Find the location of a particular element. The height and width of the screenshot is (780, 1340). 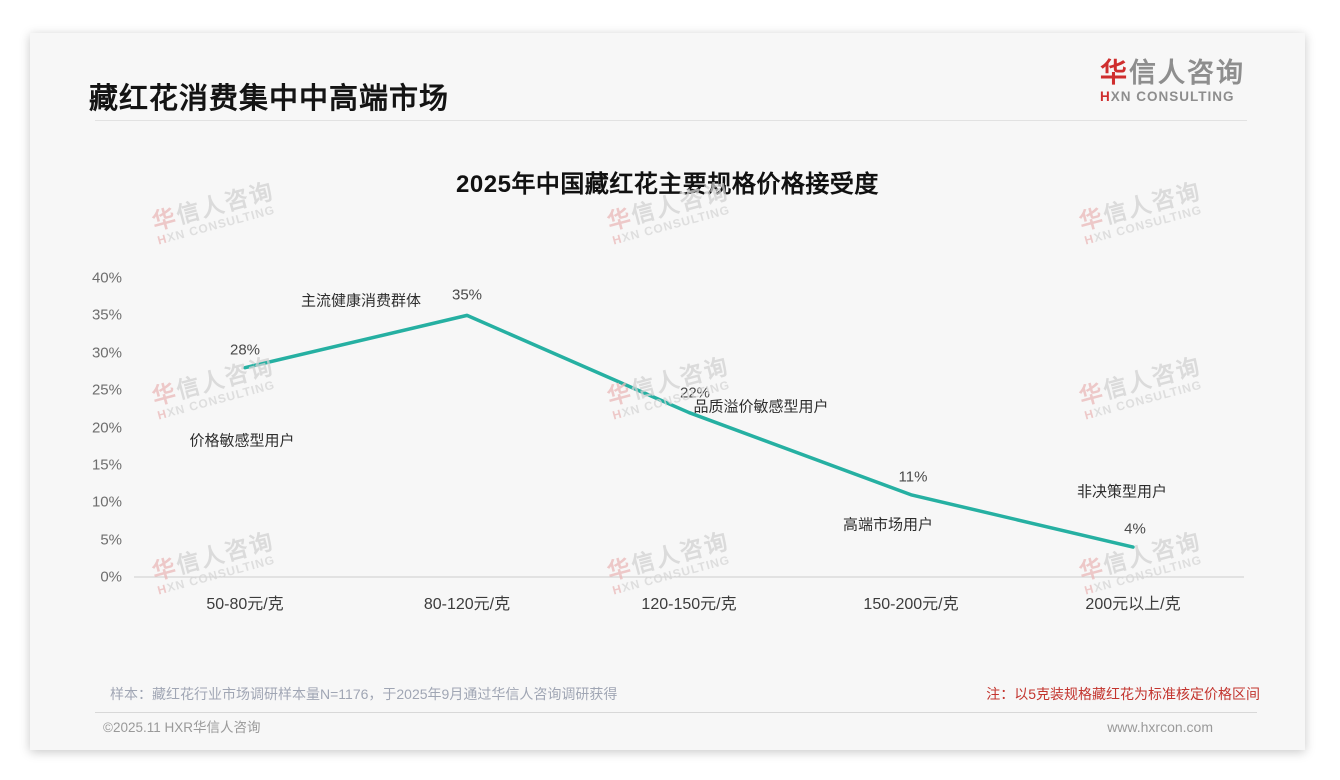

x-tick-label: 120-150元/克 is located at coordinates (689, 604).